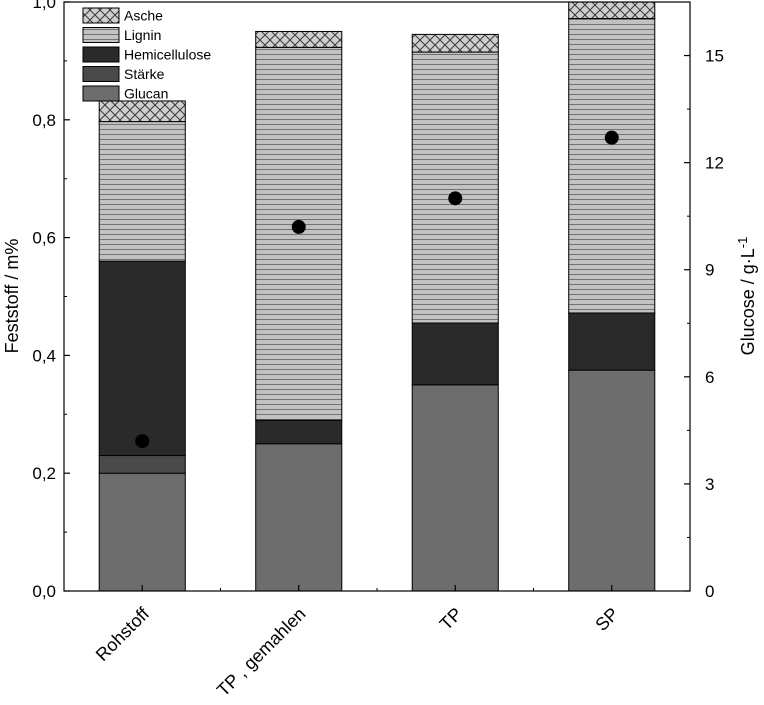 This screenshot has width=764, height=705. I want to click on bar-asche-rohstoff, so click(142, 111).